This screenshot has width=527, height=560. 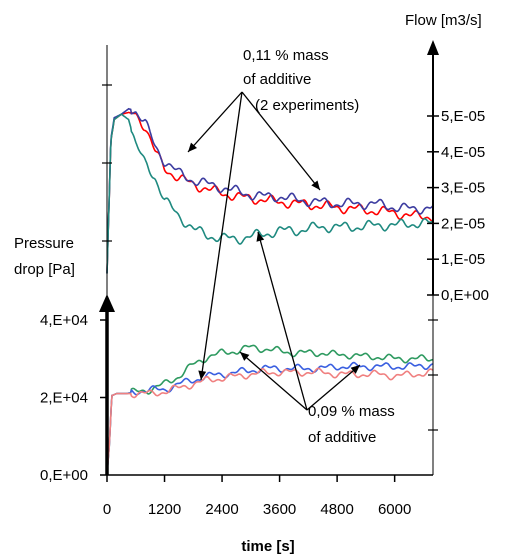 I want to click on annotation-011-line3: (2 experiments), so click(x=307, y=105).